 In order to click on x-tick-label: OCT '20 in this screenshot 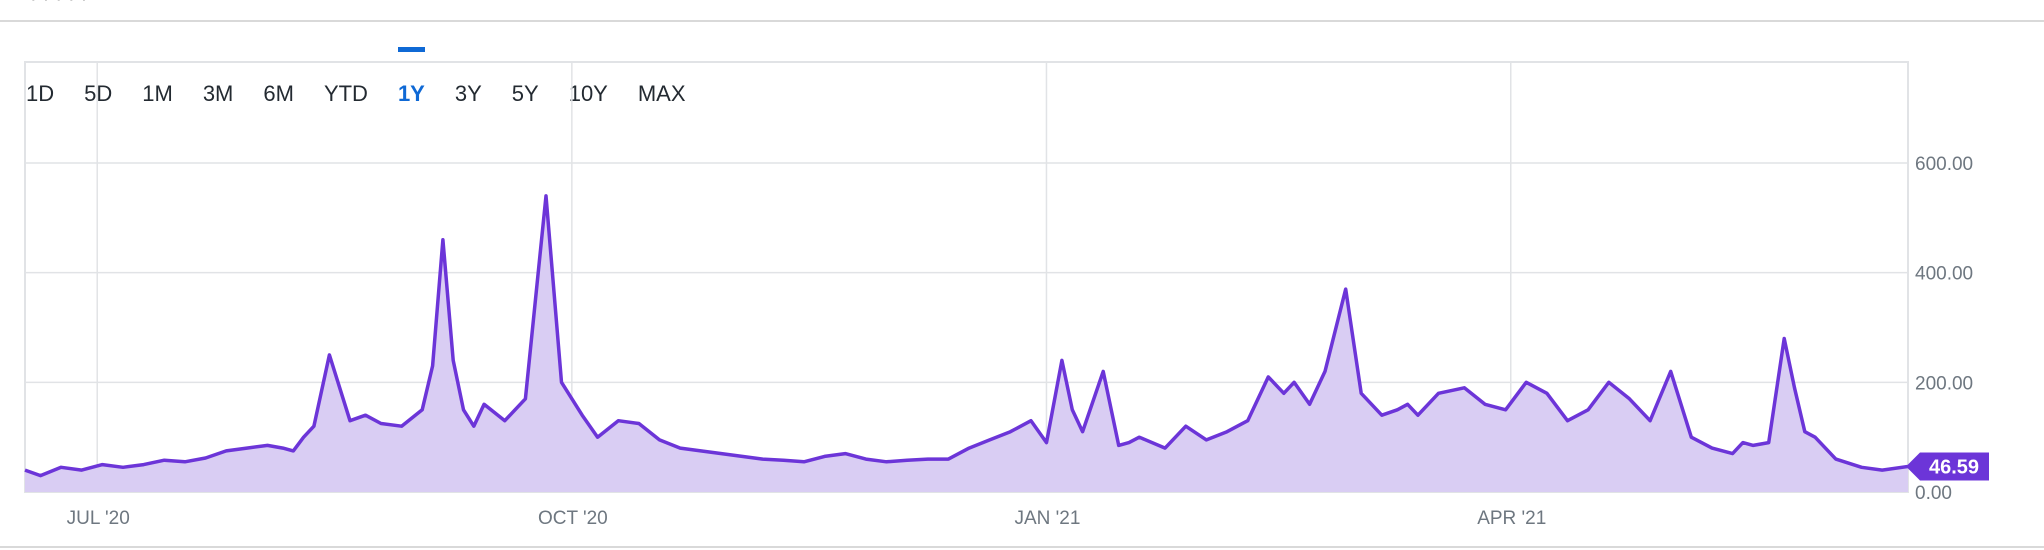, I will do `click(573, 518)`.